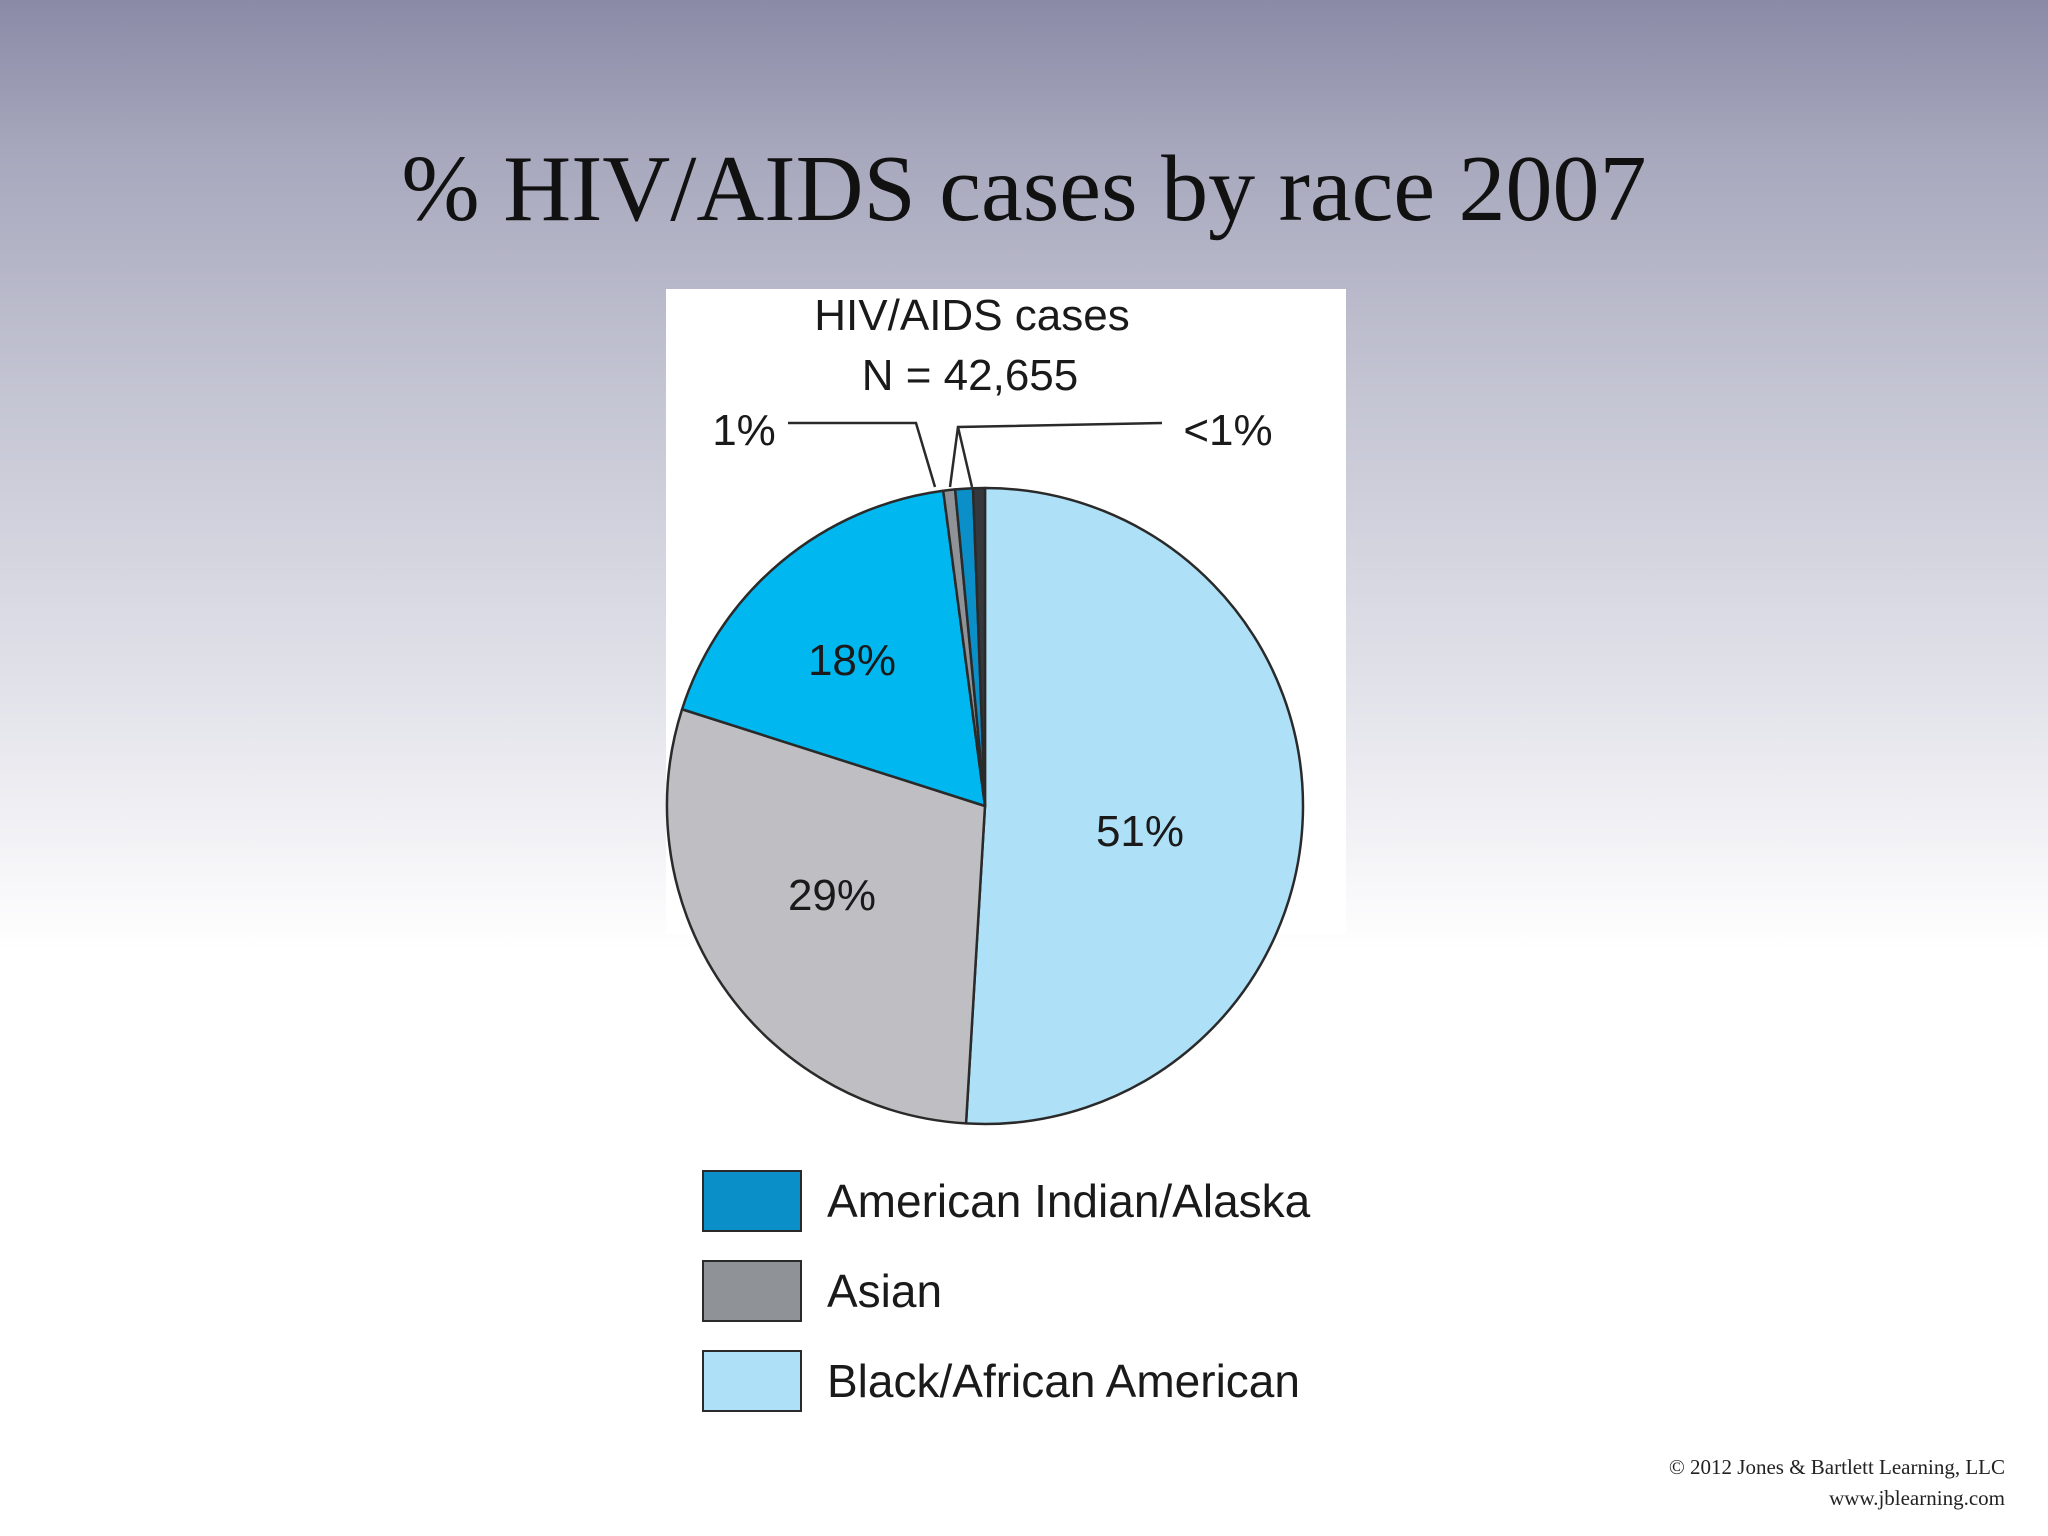  What do you see at coordinates (852, 660) in the screenshot?
I see `slice-label-18: 18%` at bounding box center [852, 660].